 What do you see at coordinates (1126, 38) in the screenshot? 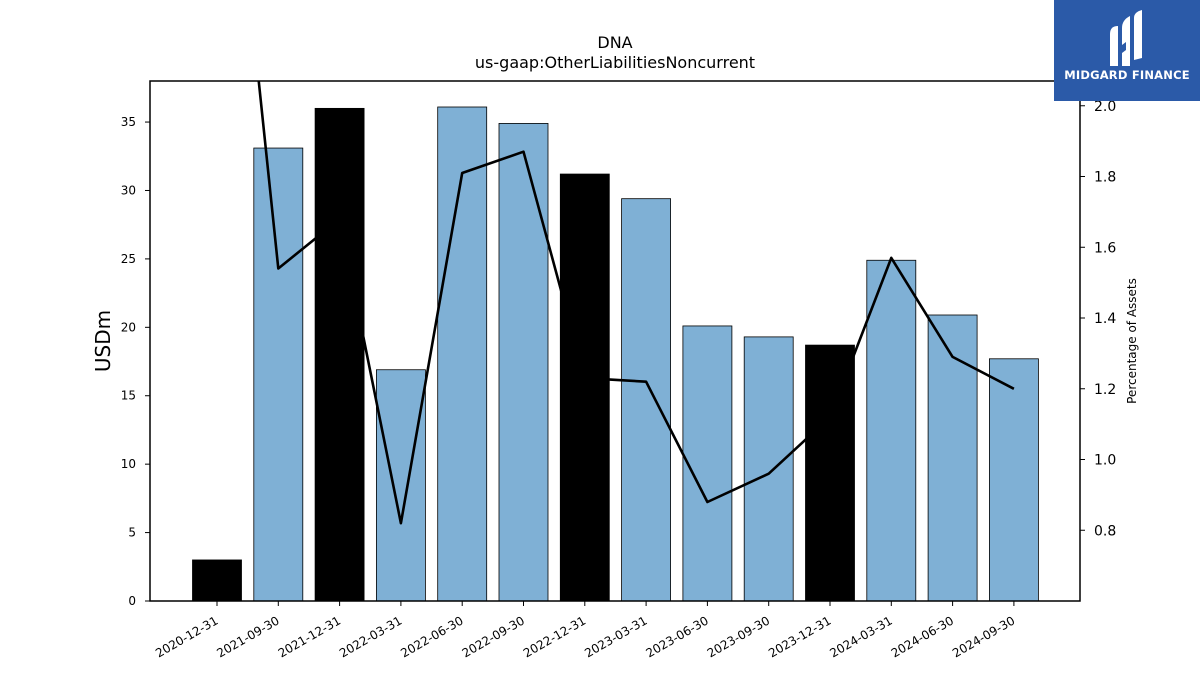
I see `mf-monogram-icon` at bounding box center [1126, 38].